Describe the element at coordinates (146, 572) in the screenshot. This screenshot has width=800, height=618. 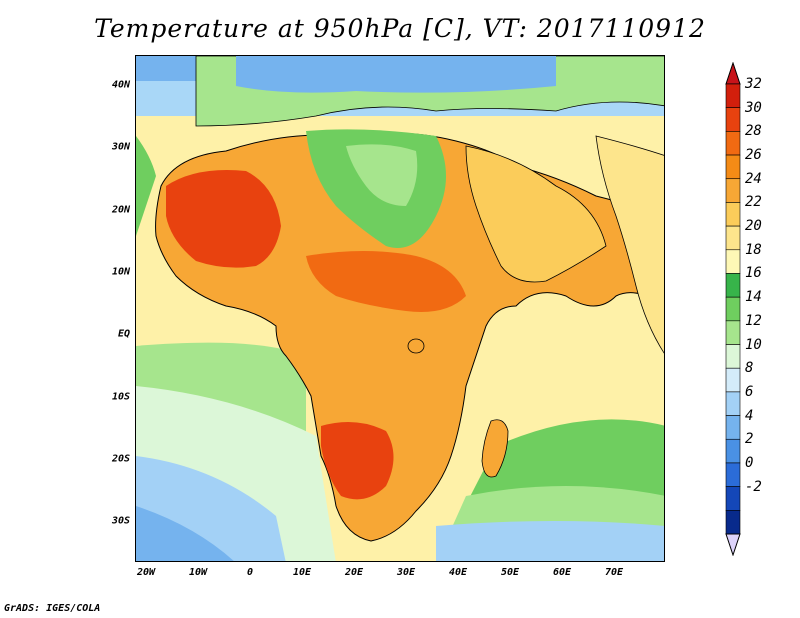
I see `lon-label-20w: 20W` at that location.